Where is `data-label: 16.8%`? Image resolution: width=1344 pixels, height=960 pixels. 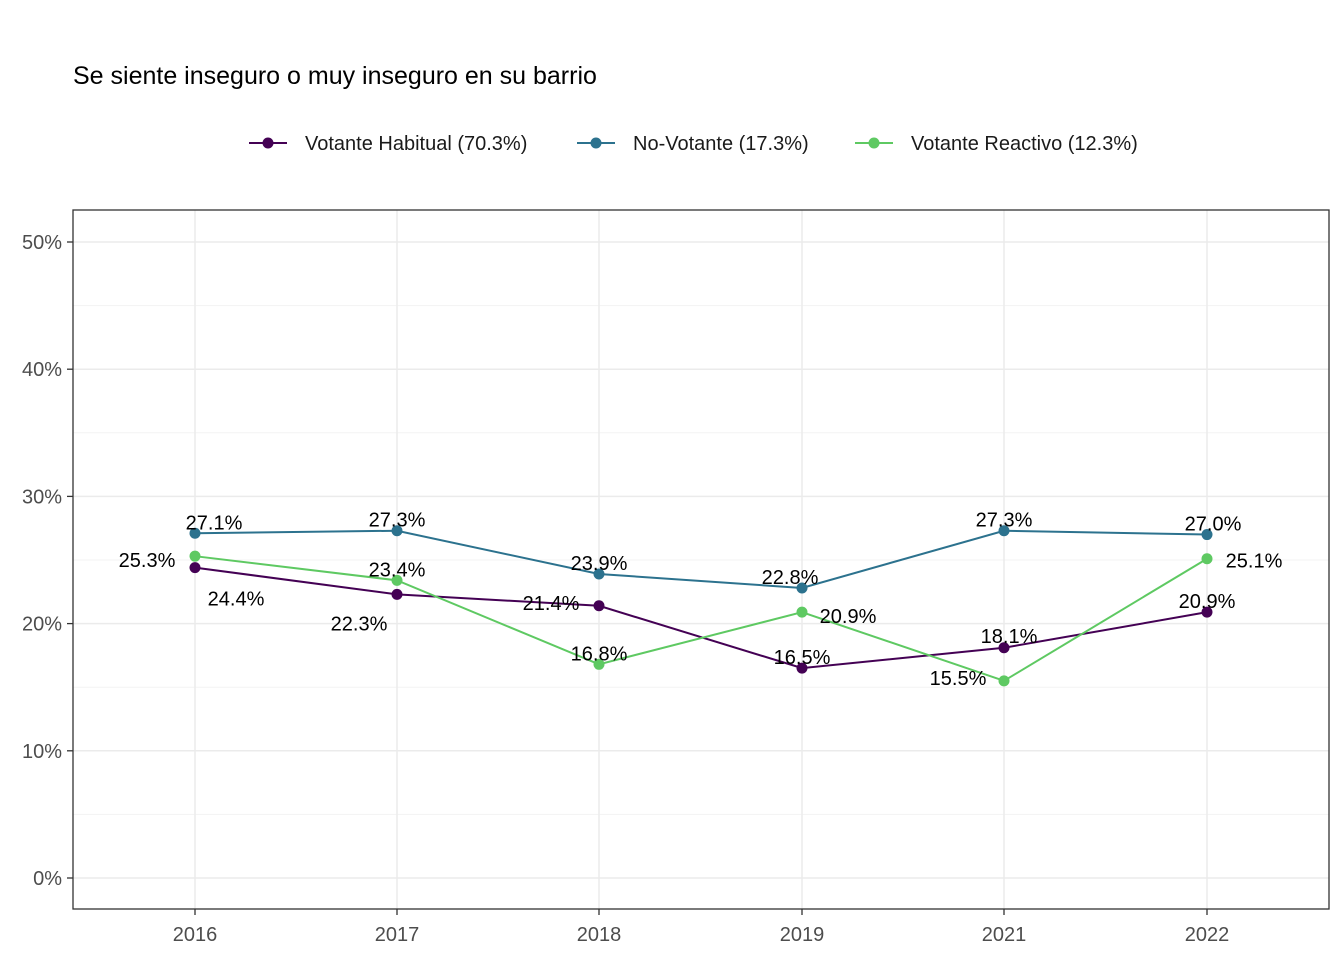 data-label: 16.8% is located at coordinates (599, 654).